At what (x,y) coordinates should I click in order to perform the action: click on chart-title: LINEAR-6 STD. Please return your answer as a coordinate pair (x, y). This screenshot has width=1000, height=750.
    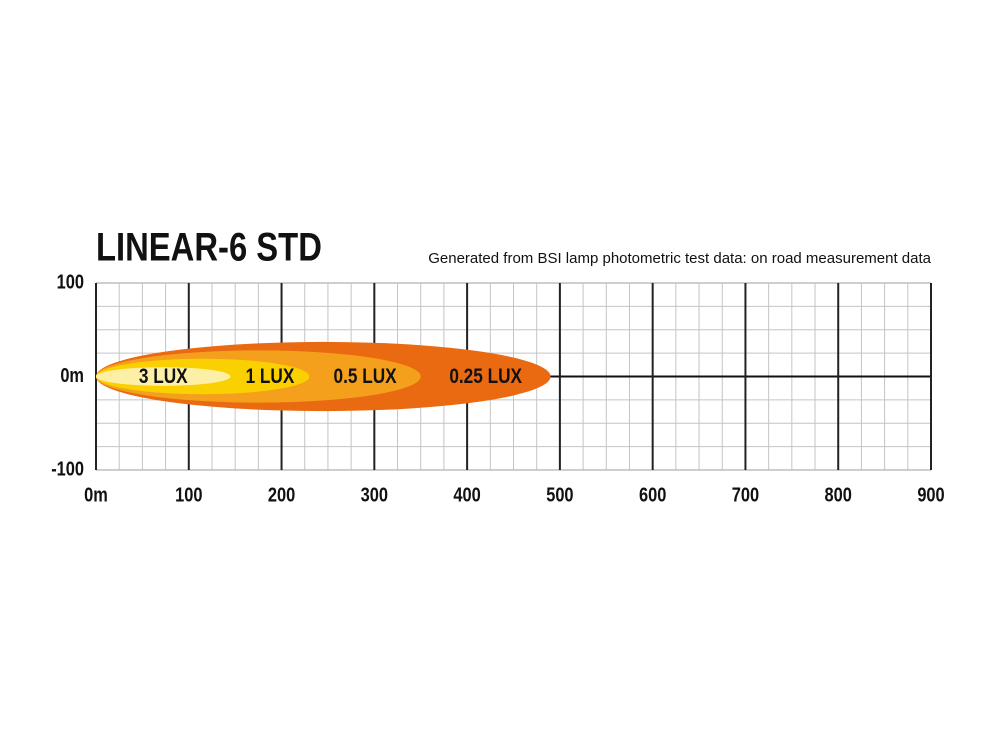
    Looking at the image, I should click on (209, 246).